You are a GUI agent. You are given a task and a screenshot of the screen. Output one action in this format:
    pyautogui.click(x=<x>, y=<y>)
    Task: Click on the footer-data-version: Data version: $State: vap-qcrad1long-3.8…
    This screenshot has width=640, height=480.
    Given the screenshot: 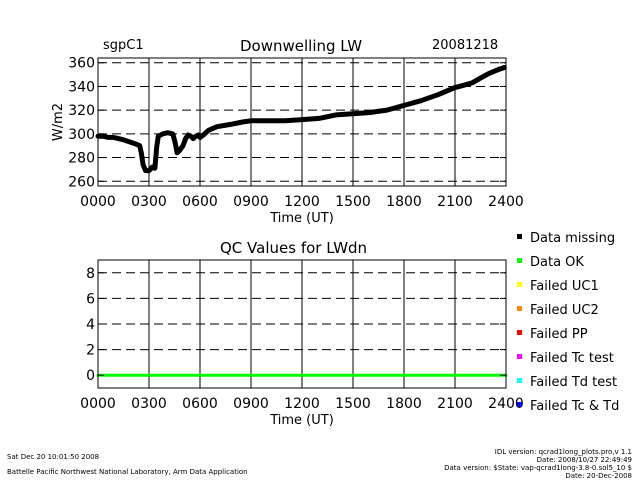 What is the action you would take?
    pyautogui.click(x=538, y=468)
    